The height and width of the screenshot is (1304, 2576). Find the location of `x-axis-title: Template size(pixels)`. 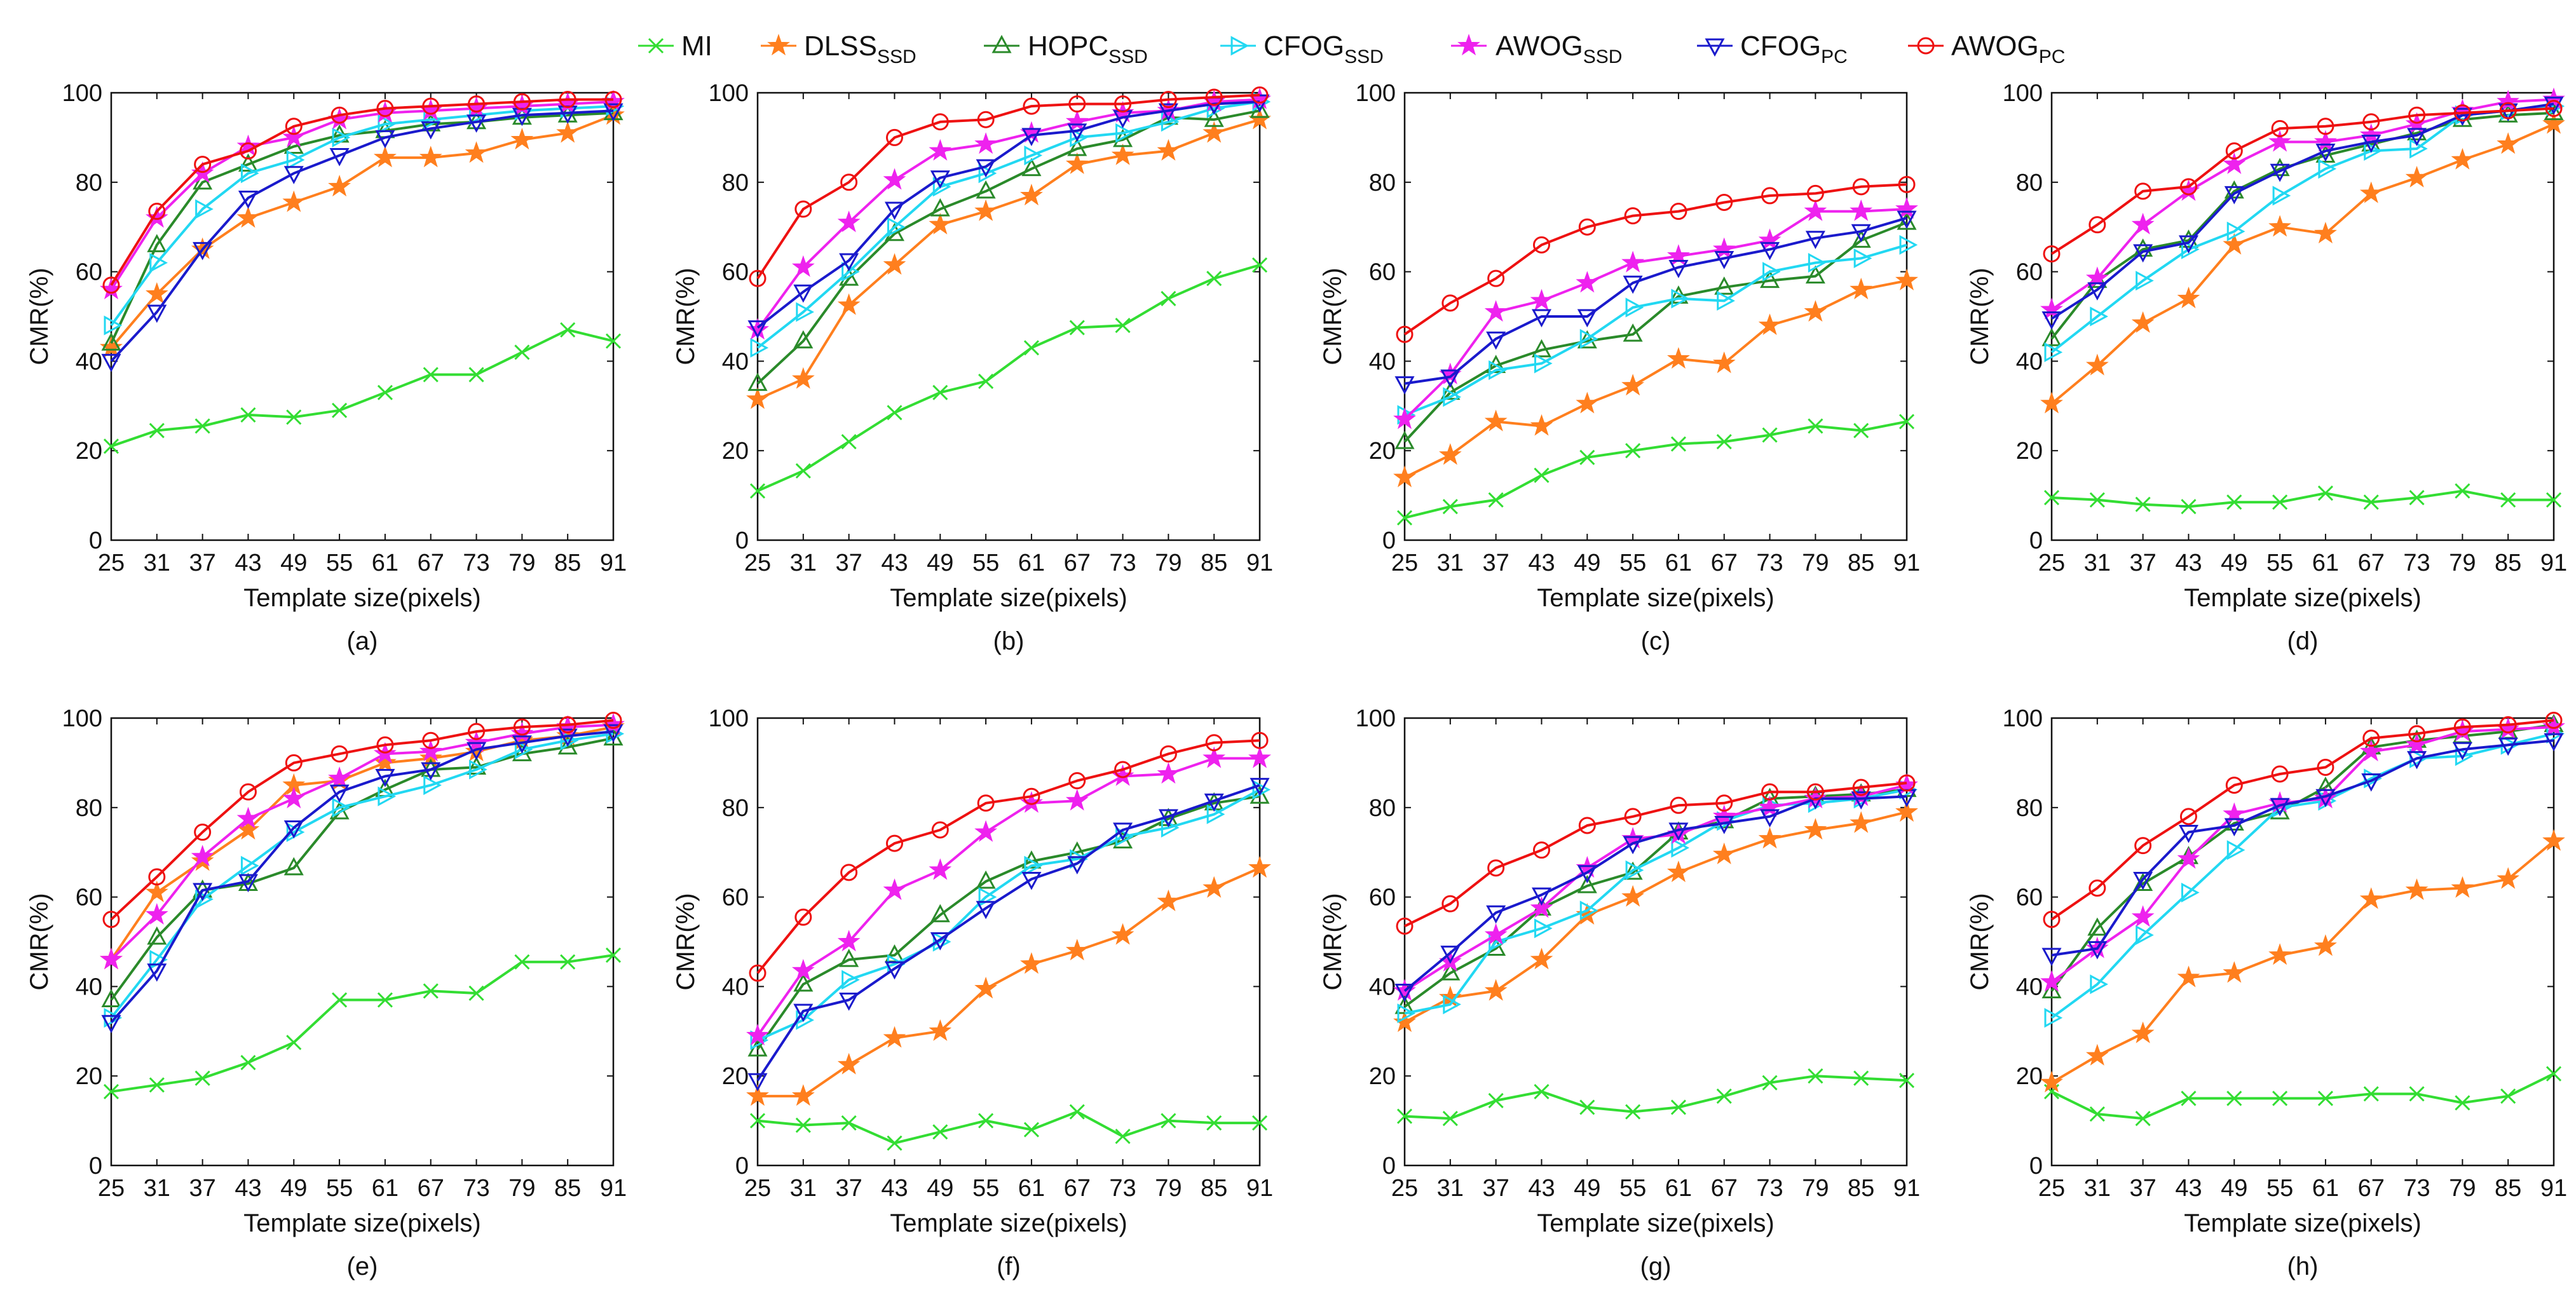

x-axis-title: Template size(pixels) is located at coordinates (1655, 598).